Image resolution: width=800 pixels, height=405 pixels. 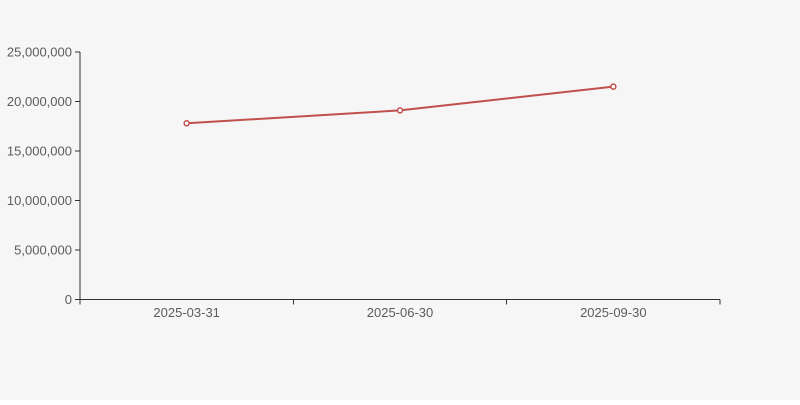 I want to click on y-axis-tick-label: 25,000,000, so click(x=39, y=52).